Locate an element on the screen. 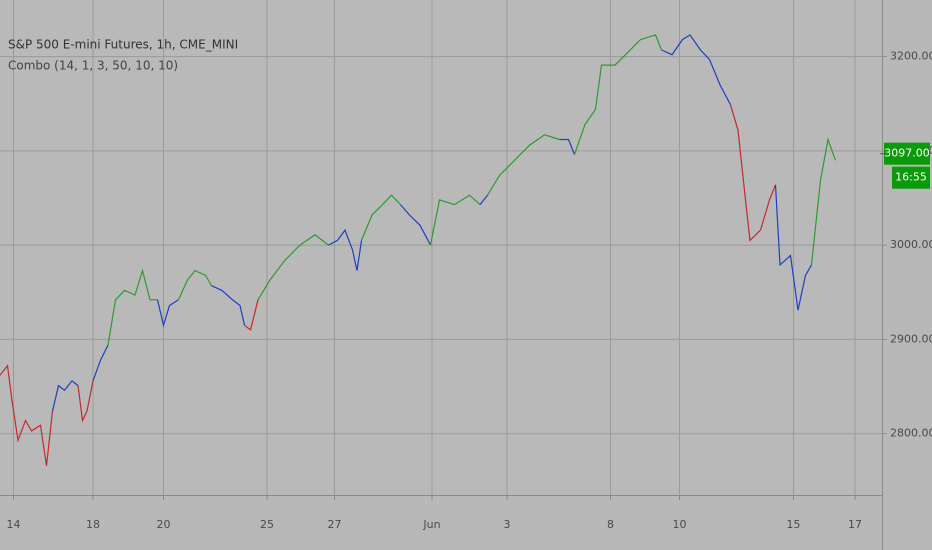 The image size is (932, 550). countdown-box is located at coordinates (911, 177).